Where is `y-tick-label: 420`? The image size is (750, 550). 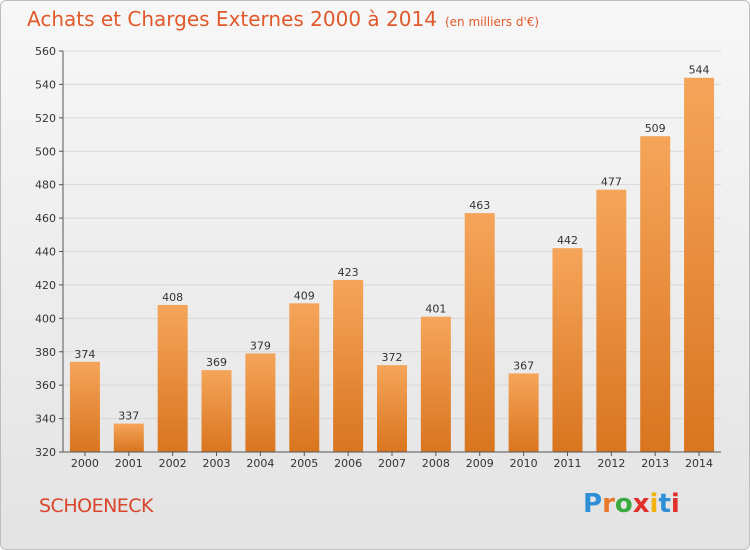
y-tick-label: 420 is located at coordinates (45, 285).